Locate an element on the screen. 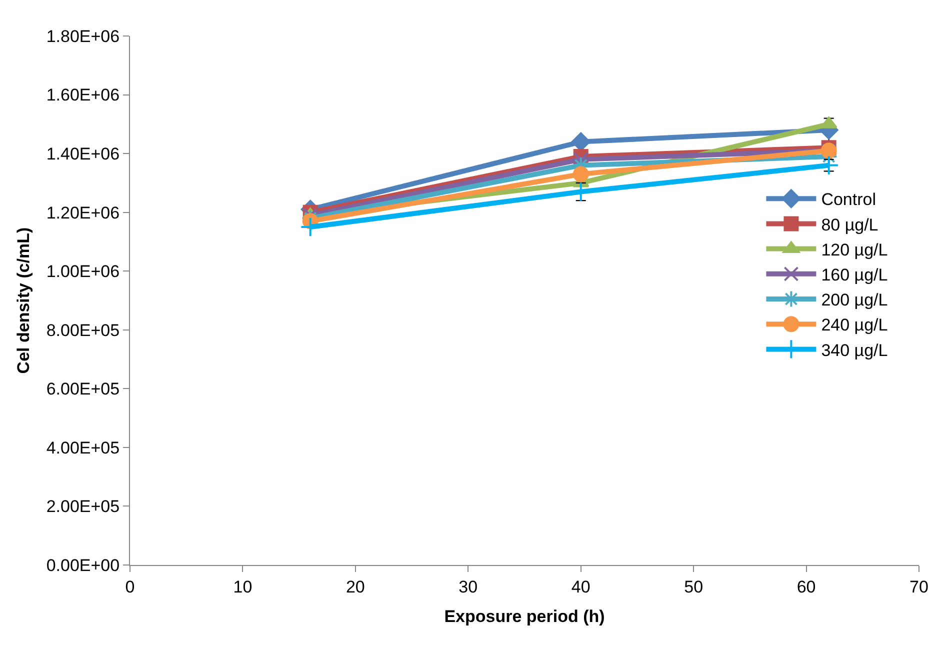 Image resolution: width=952 pixels, height=655 pixels. y-tick-label: 2.00E+05 is located at coordinates (83, 506).